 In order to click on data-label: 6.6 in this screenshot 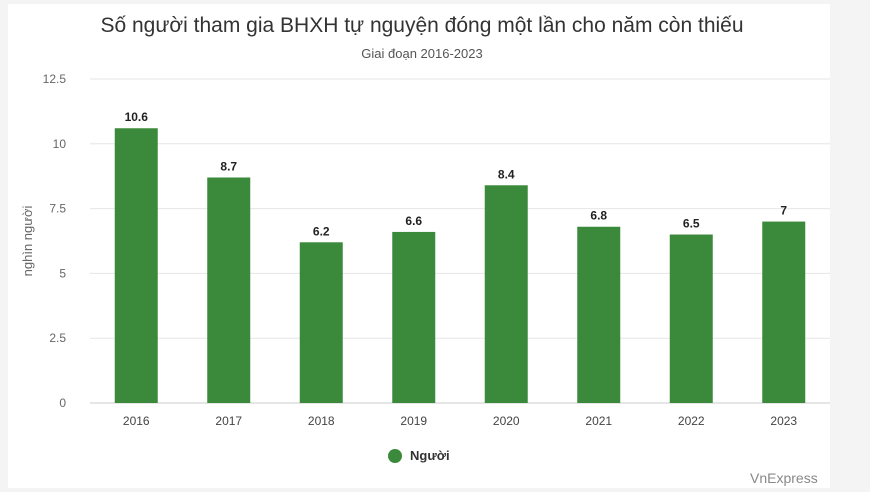, I will do `click(413, 221)`.